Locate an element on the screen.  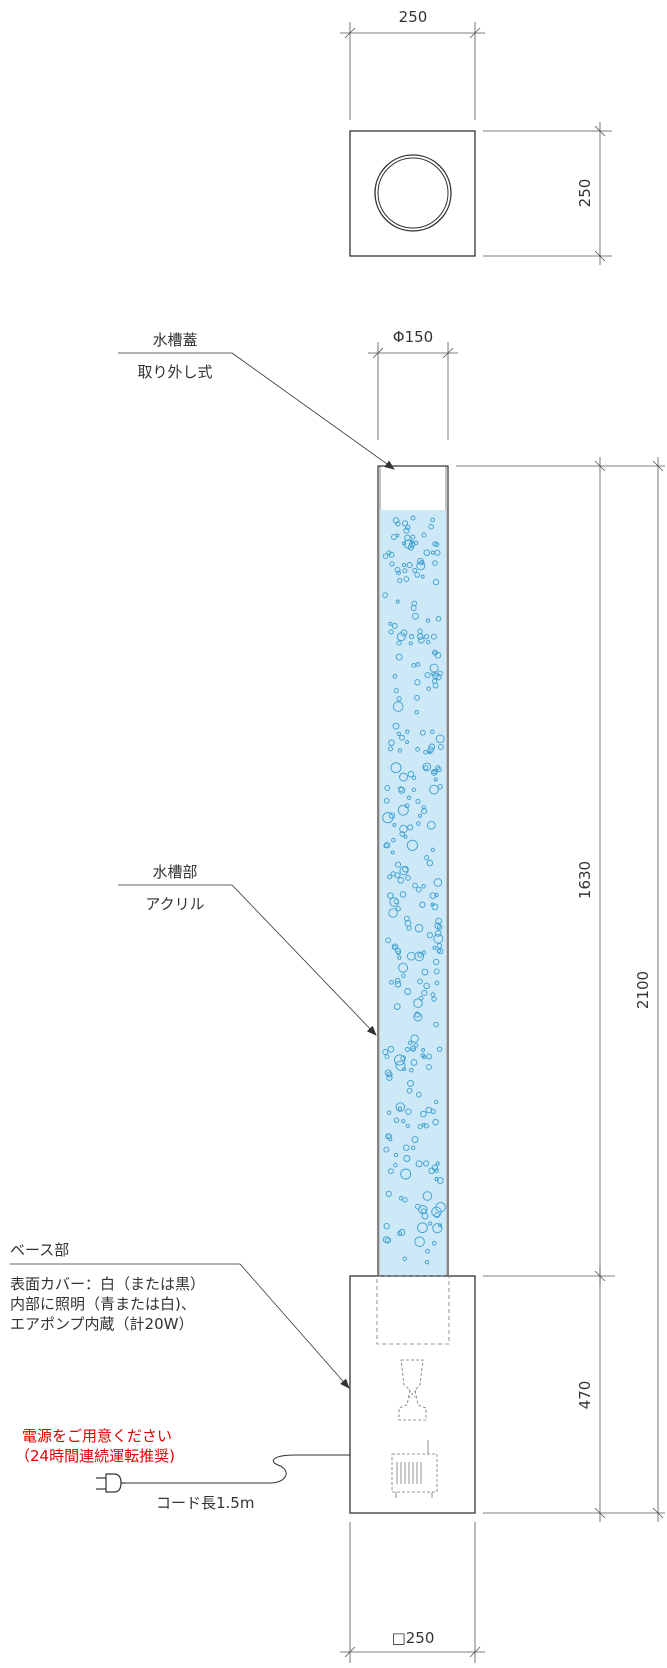
air-pump-hidden is located at coordinates (414, 1469).